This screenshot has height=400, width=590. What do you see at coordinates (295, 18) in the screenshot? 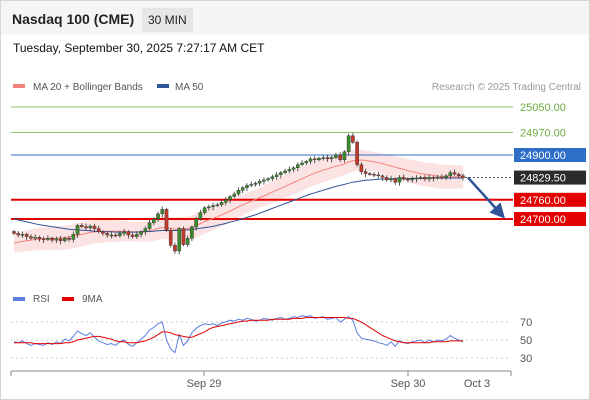
I see `header-bar: Nasdaq 100 (CME) 30 MIN` at bounding box center [295, 18].